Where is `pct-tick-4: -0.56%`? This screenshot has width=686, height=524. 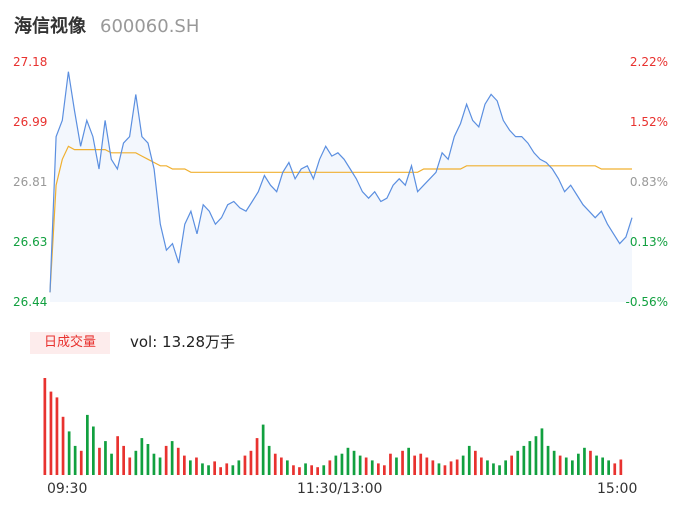 pct-tick-4: -0.56% is located at coordinates (646, 302).